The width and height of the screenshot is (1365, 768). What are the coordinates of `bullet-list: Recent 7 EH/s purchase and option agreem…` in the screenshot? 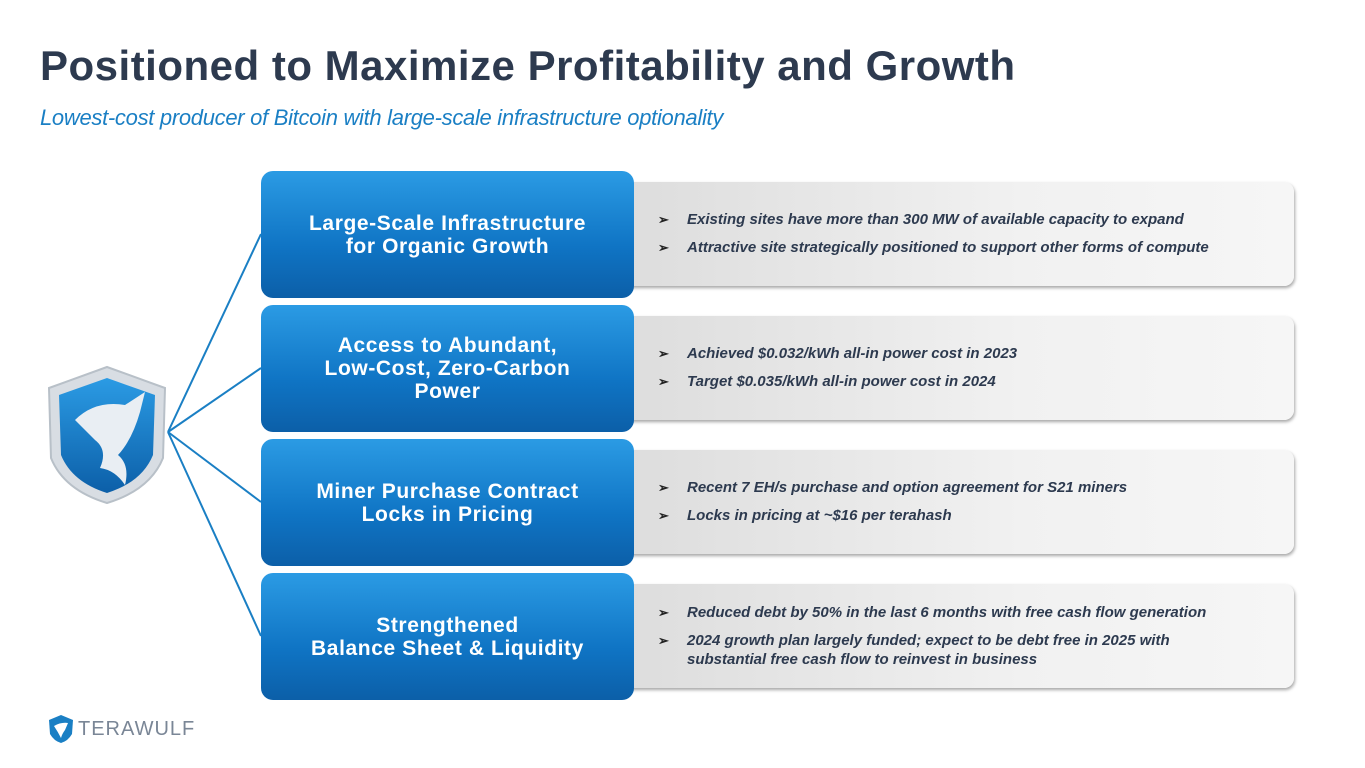 It's located at (958, 504).